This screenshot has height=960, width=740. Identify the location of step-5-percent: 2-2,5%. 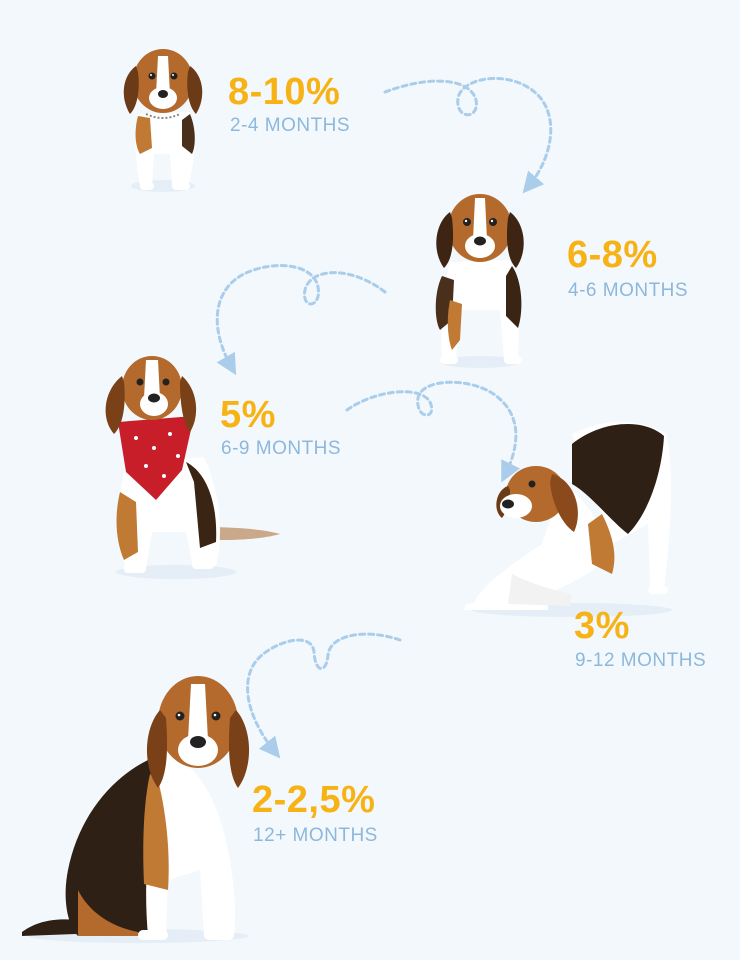
(314, 800).